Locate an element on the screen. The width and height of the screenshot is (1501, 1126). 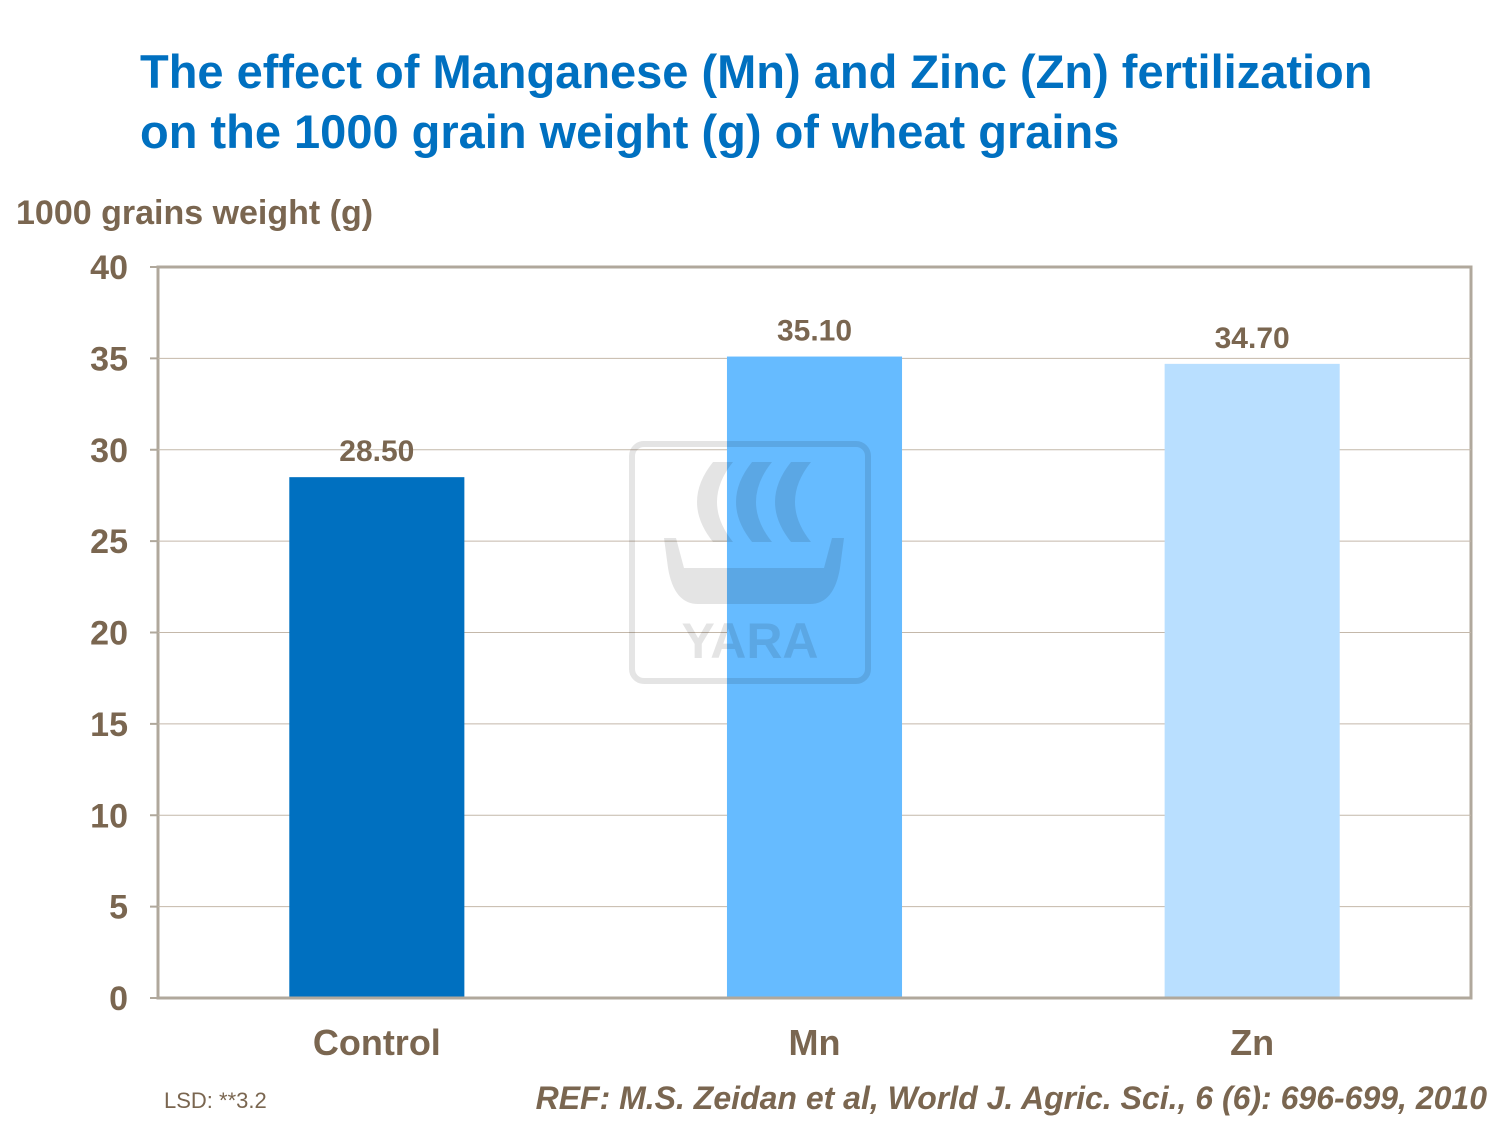
x-tick-label: Mn is located at coordinates (815, 1042).